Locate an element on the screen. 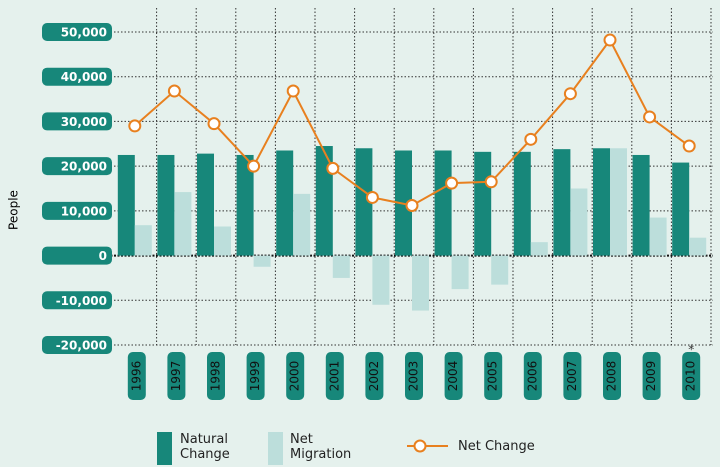  x-tick-label: 2006 is located at coordinates (532, 376).